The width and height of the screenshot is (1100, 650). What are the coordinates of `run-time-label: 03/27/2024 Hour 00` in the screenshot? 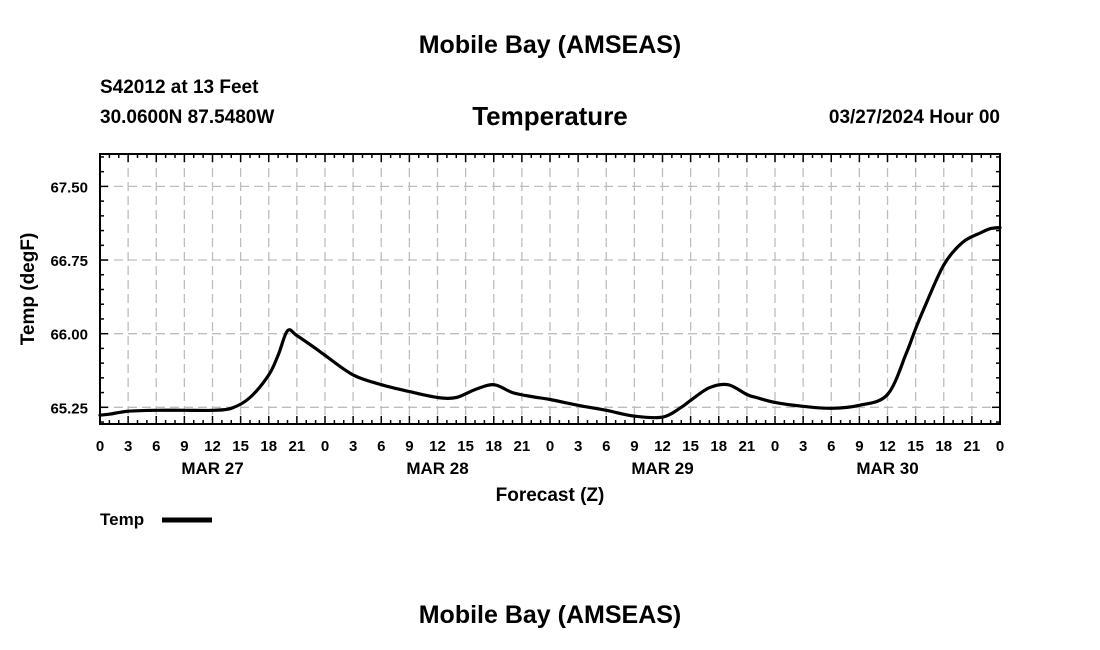 It's located at (914, 117).